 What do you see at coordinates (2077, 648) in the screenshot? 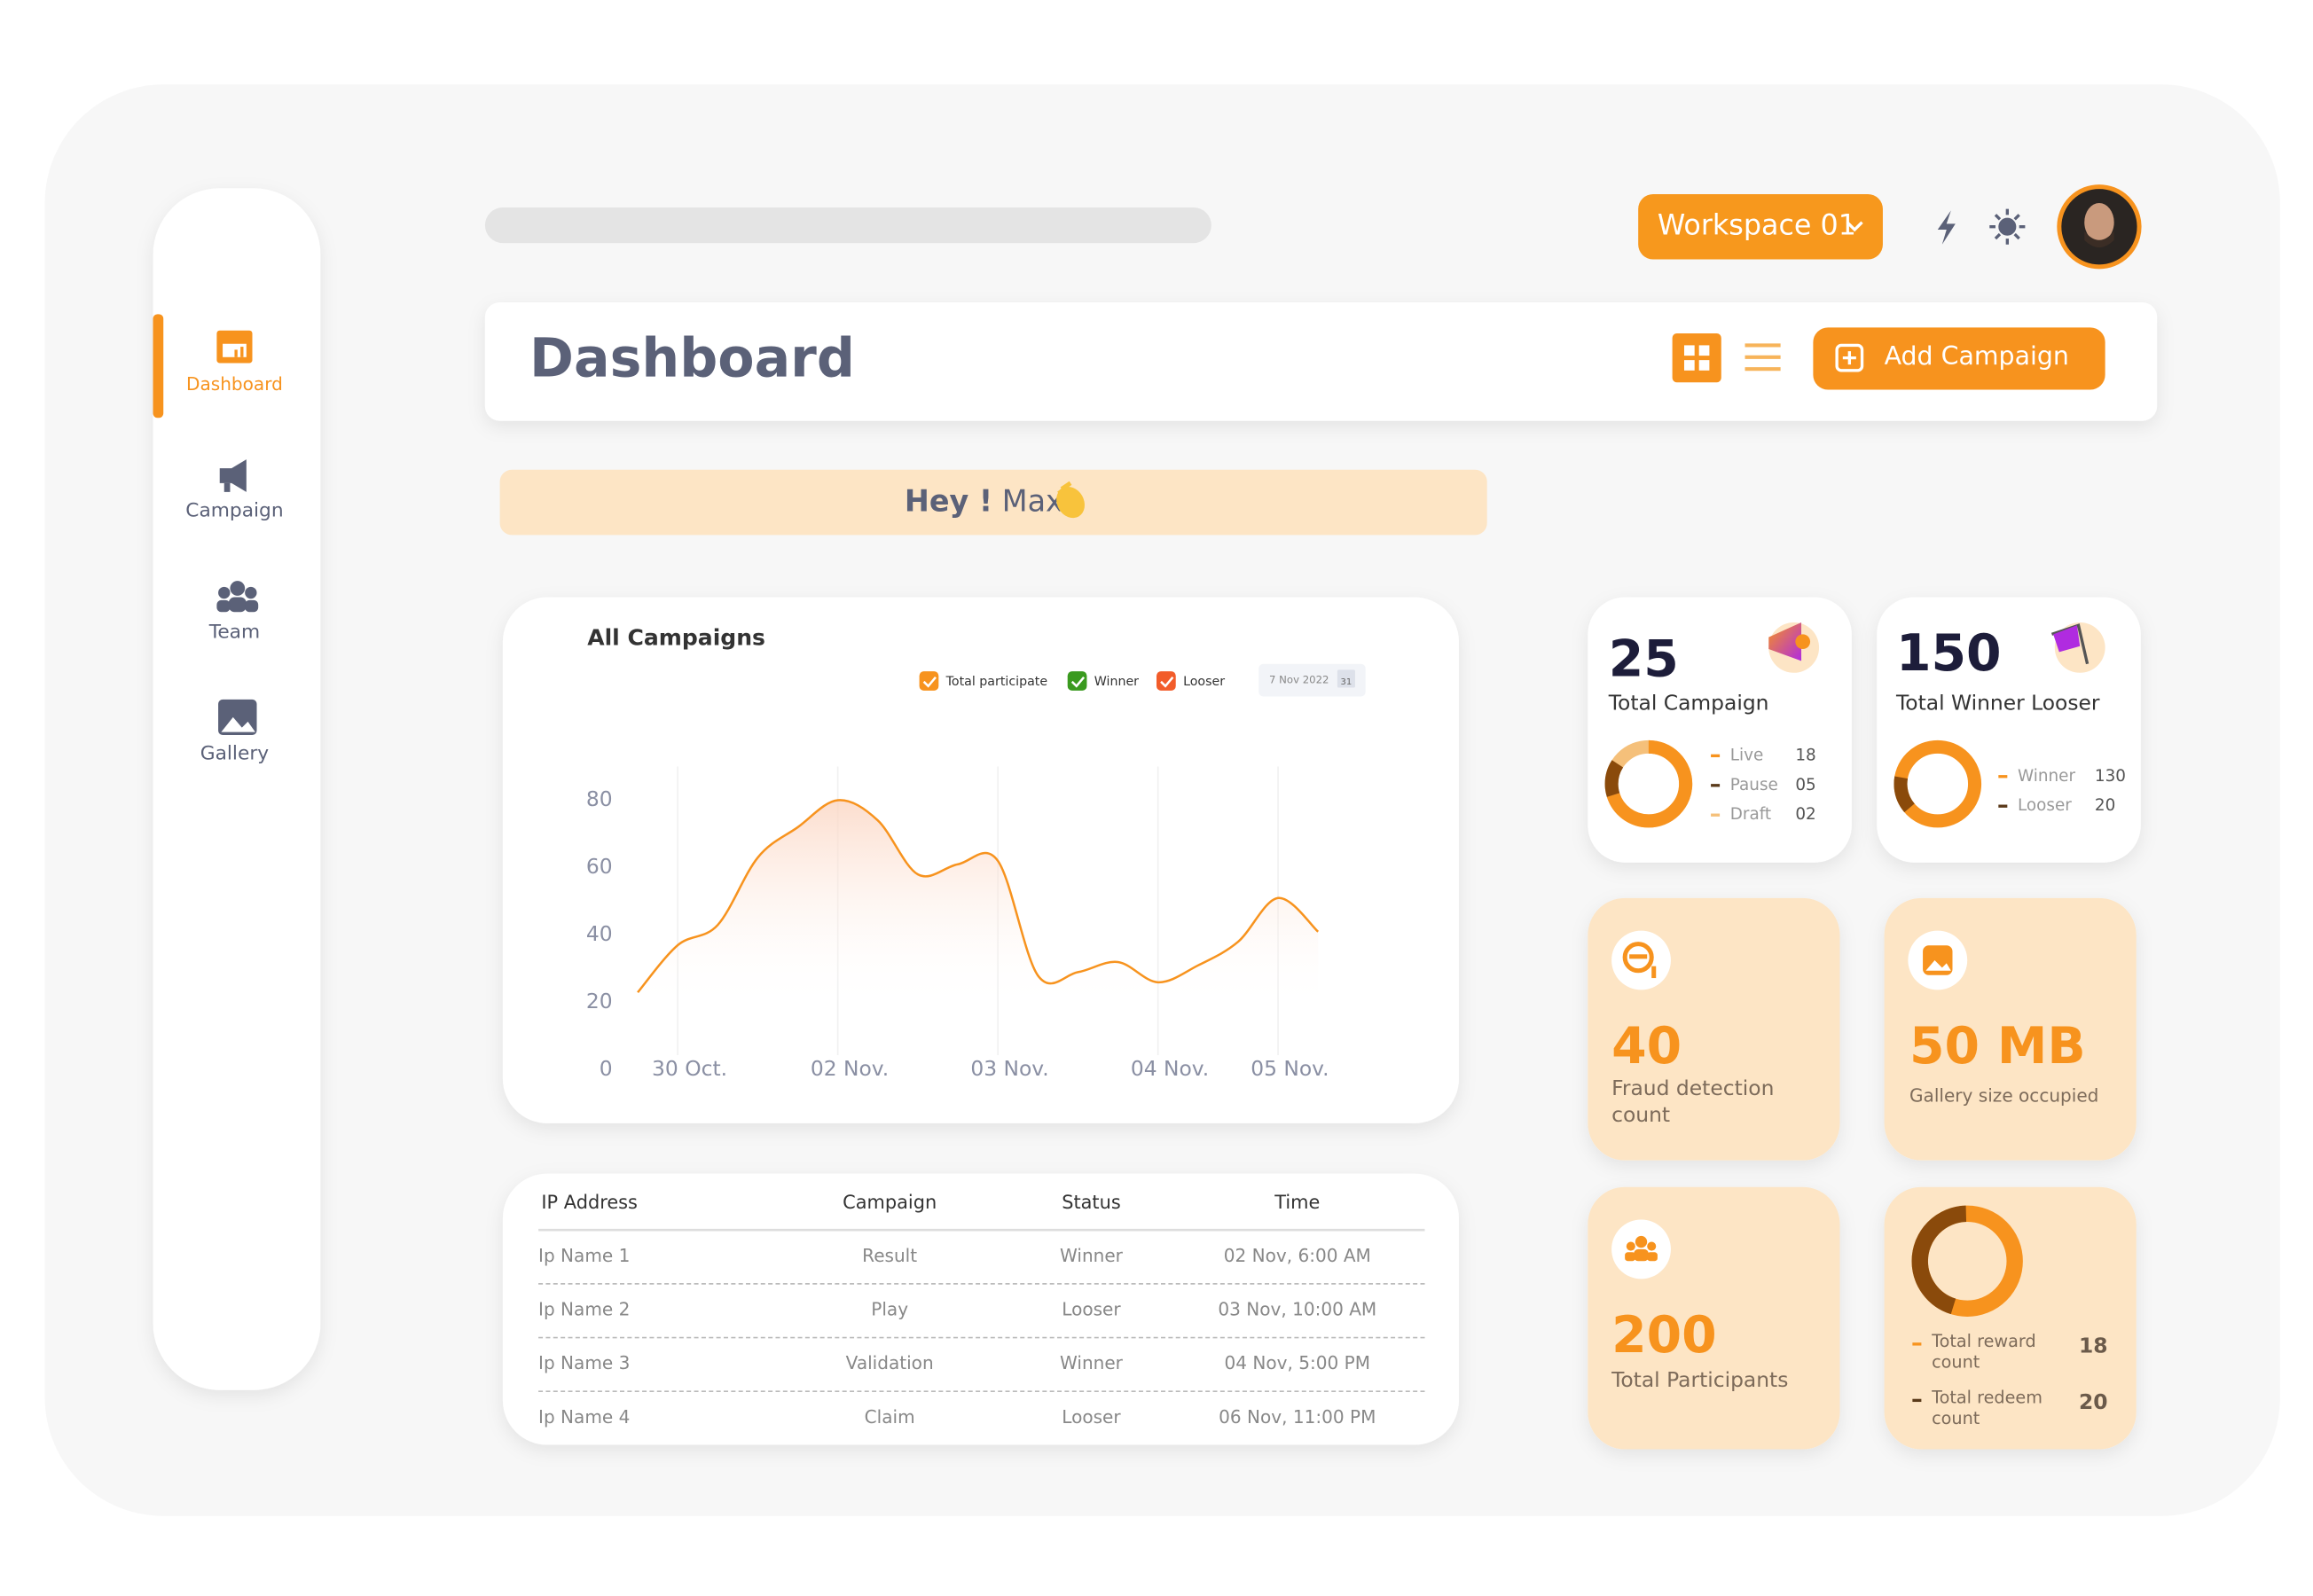
I see `flag-icon` at bounding box center [2077, 648].